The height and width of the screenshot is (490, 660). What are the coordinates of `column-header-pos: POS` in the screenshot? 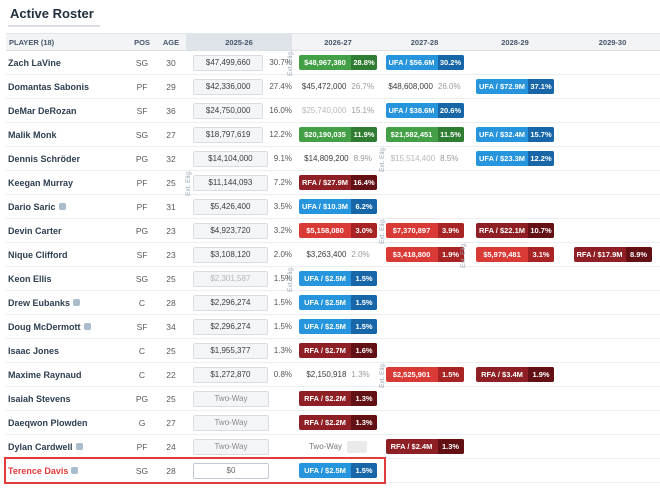 It's located at (142, 42).